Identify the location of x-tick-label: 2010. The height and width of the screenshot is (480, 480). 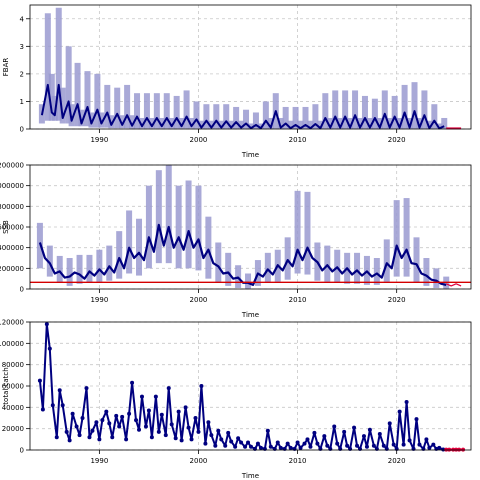
(298, 300).